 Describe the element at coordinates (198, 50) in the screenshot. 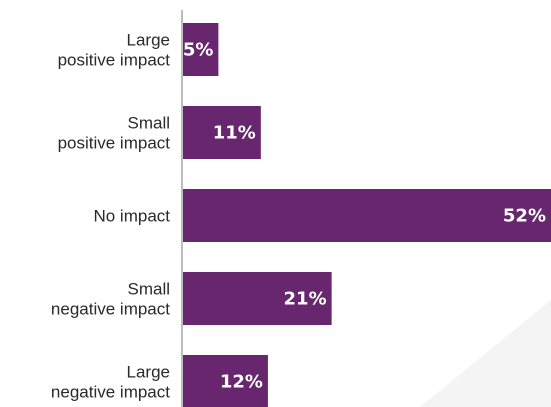

I see `value-label-0: 5%` at that location.